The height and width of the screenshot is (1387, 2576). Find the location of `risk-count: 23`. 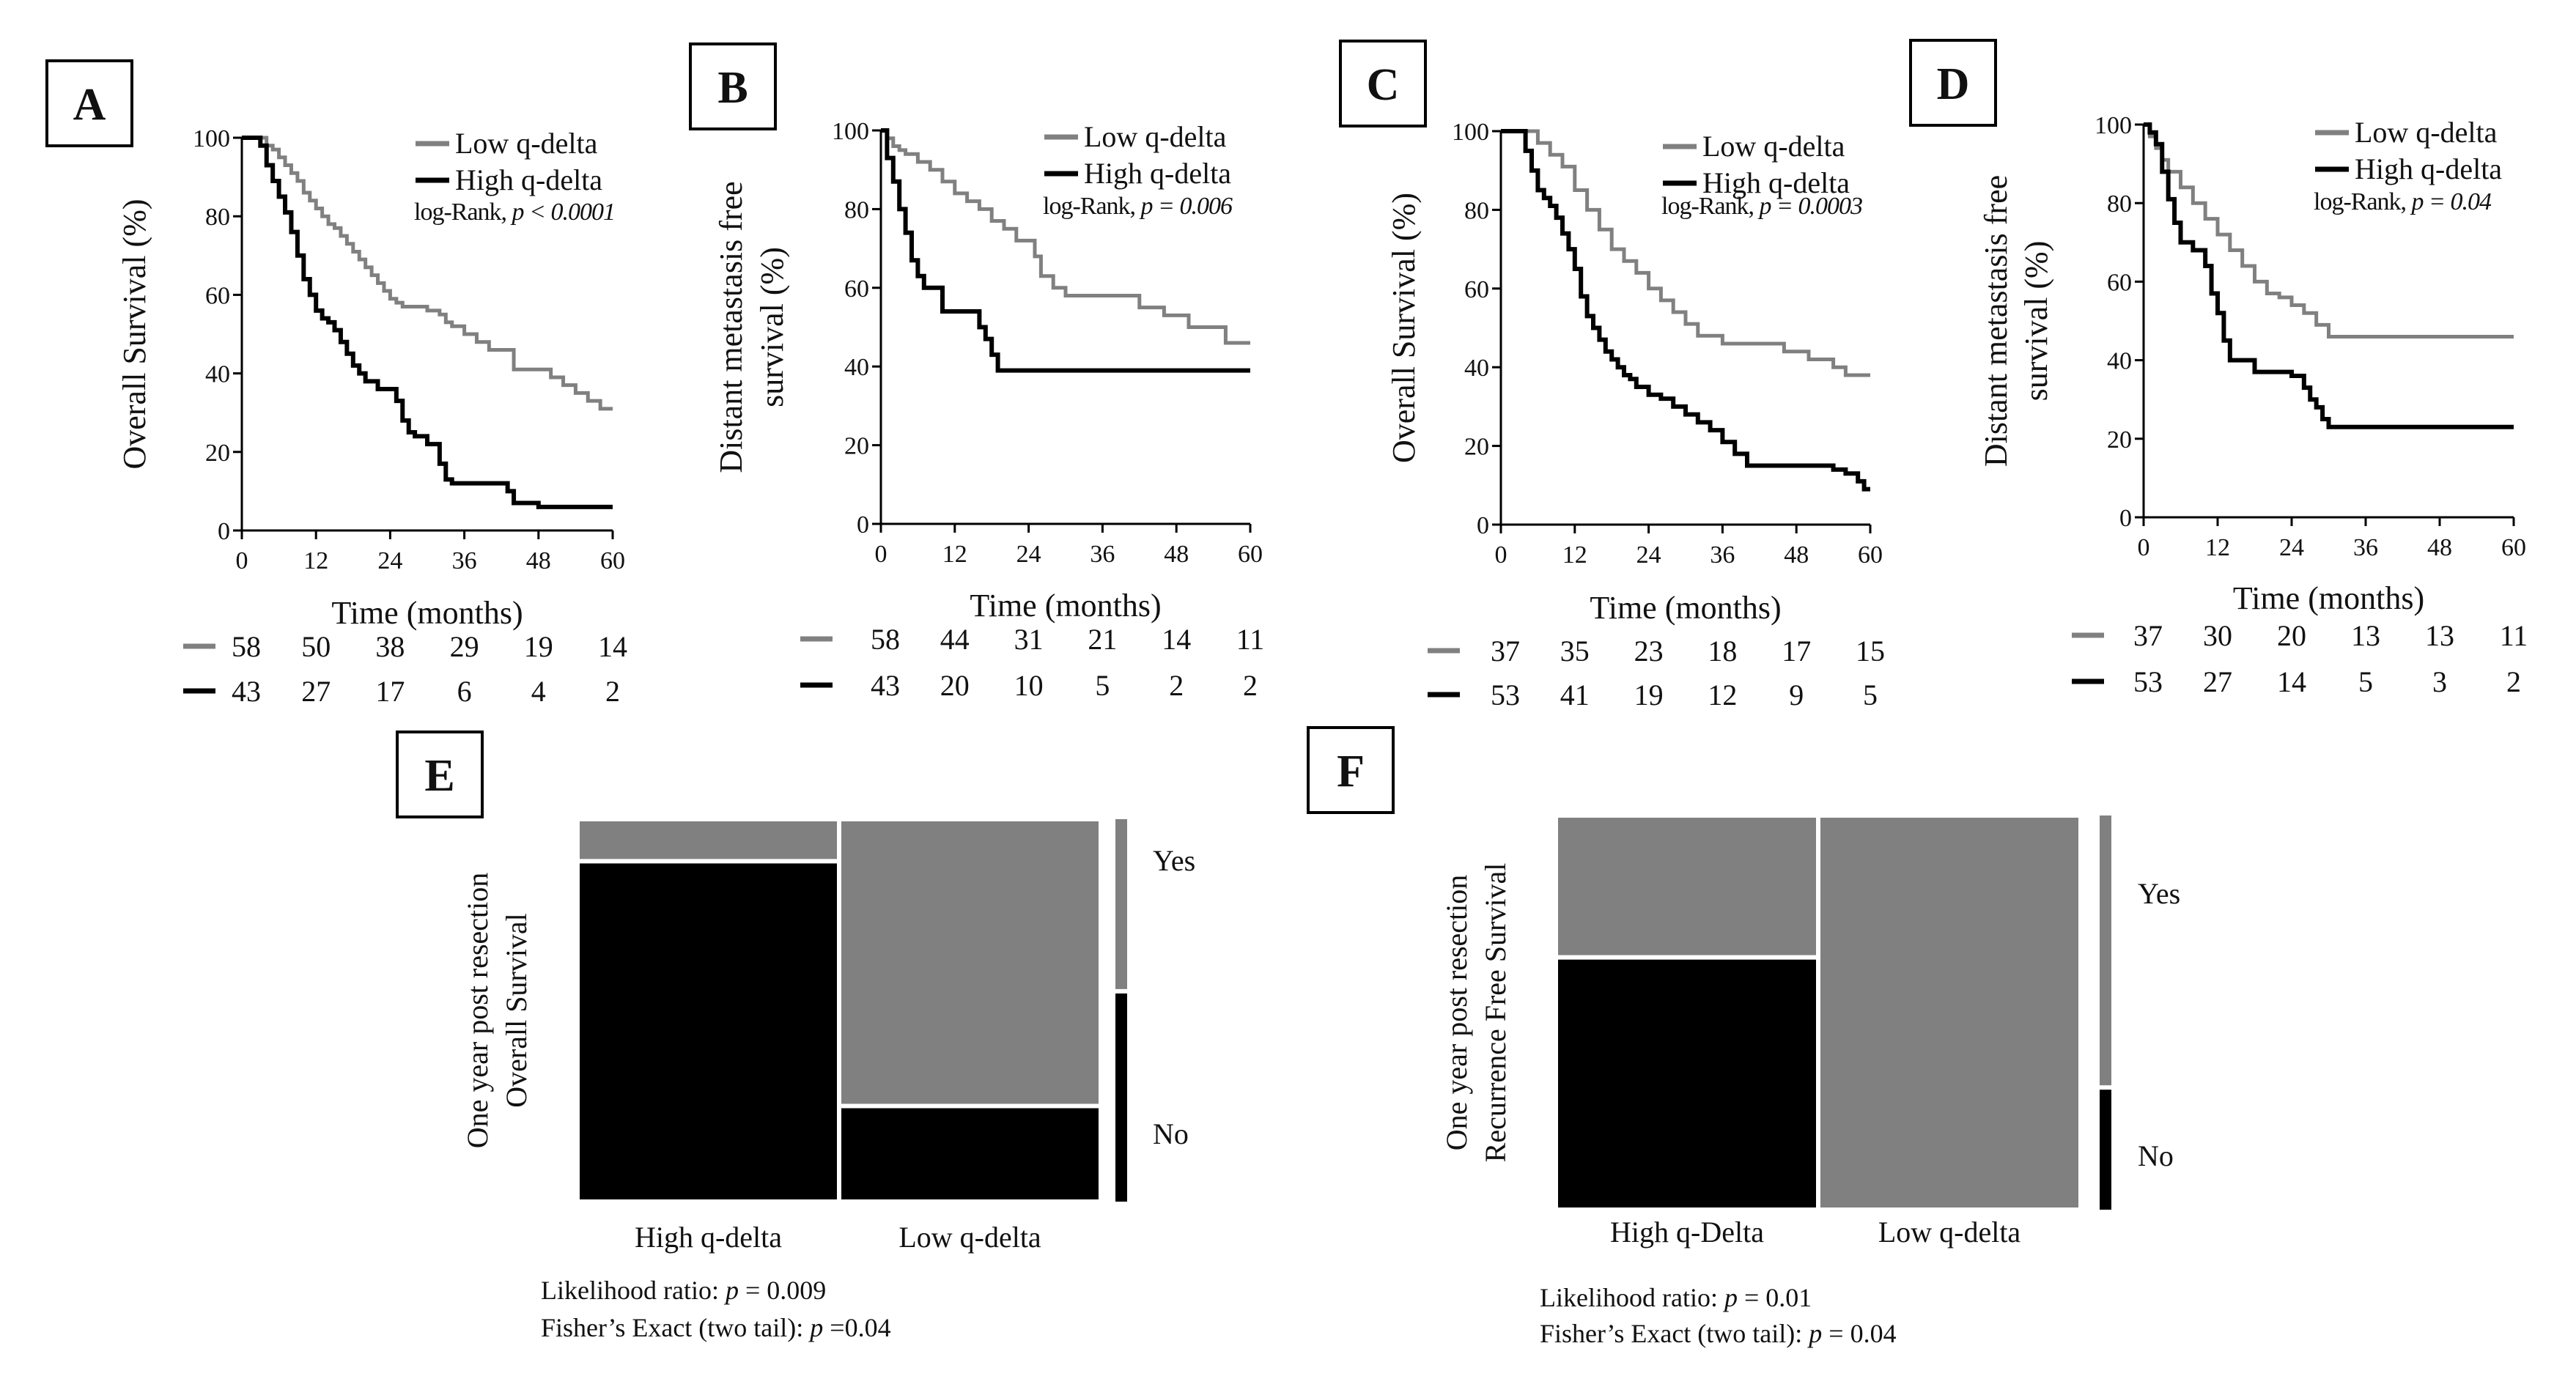

risk-count: 23 is located at coordinates (1649, 651).